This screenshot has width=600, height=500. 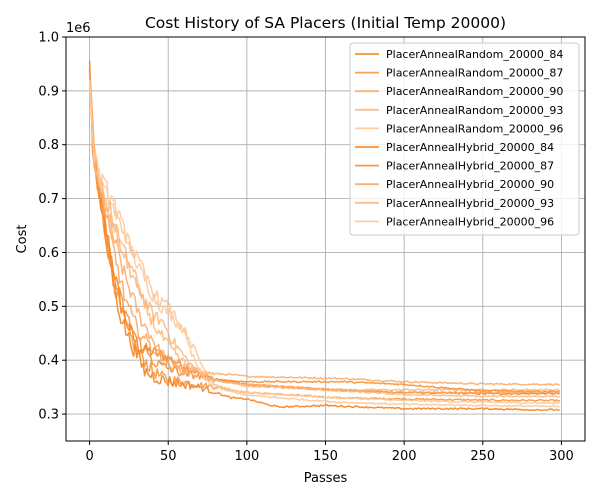 I want to click on legend-box, so click(x=464, y=139).